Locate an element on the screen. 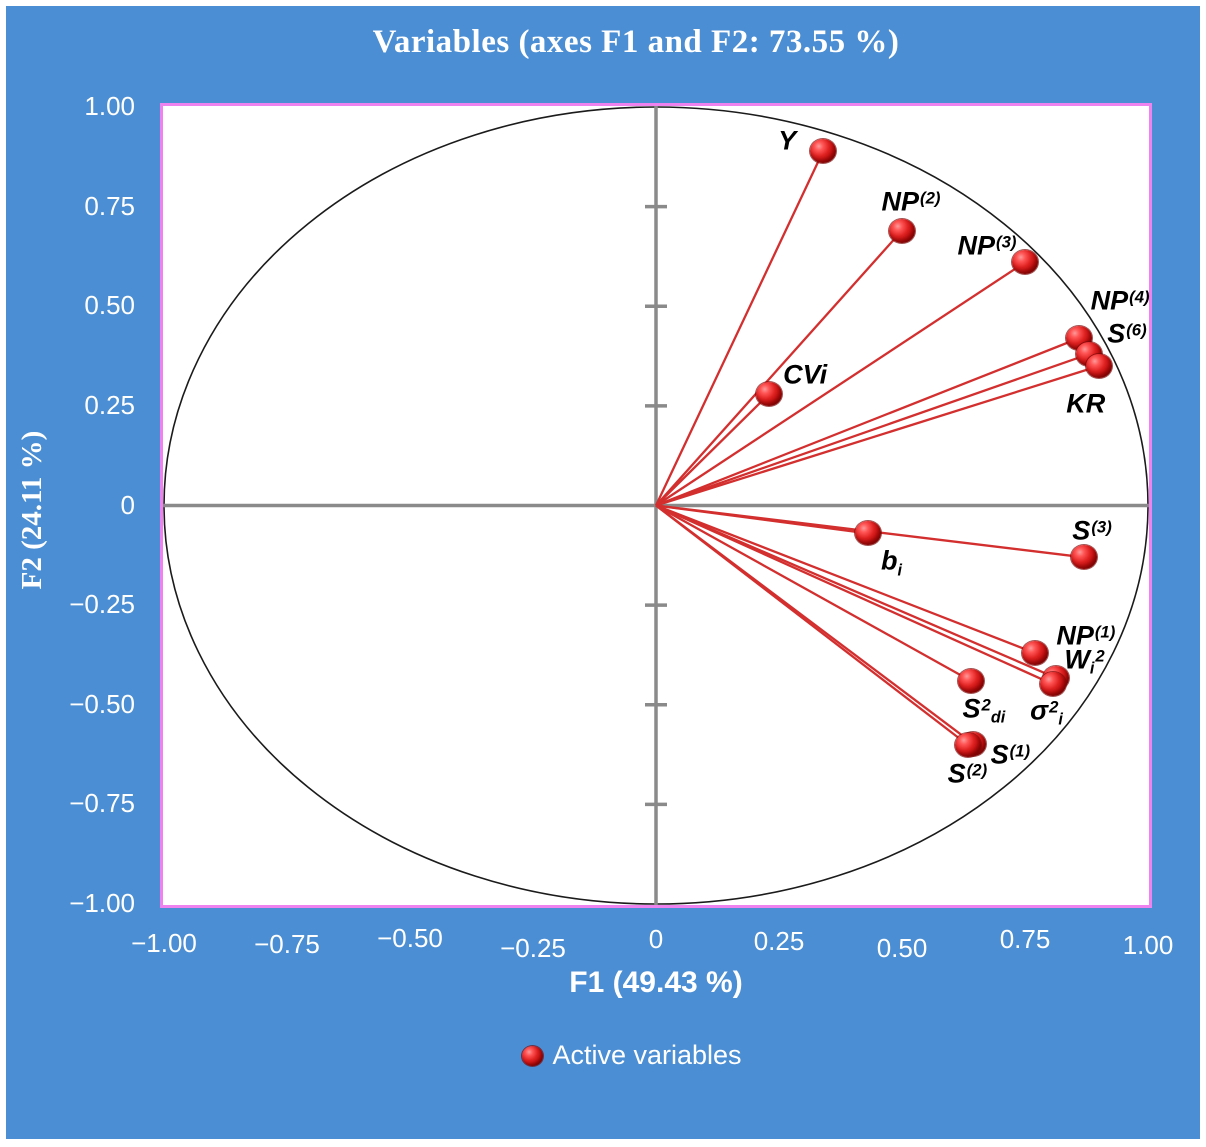 This screenshot has width=1206, height=1147. label-S2di: S2di is located at coordinates (984, 709).